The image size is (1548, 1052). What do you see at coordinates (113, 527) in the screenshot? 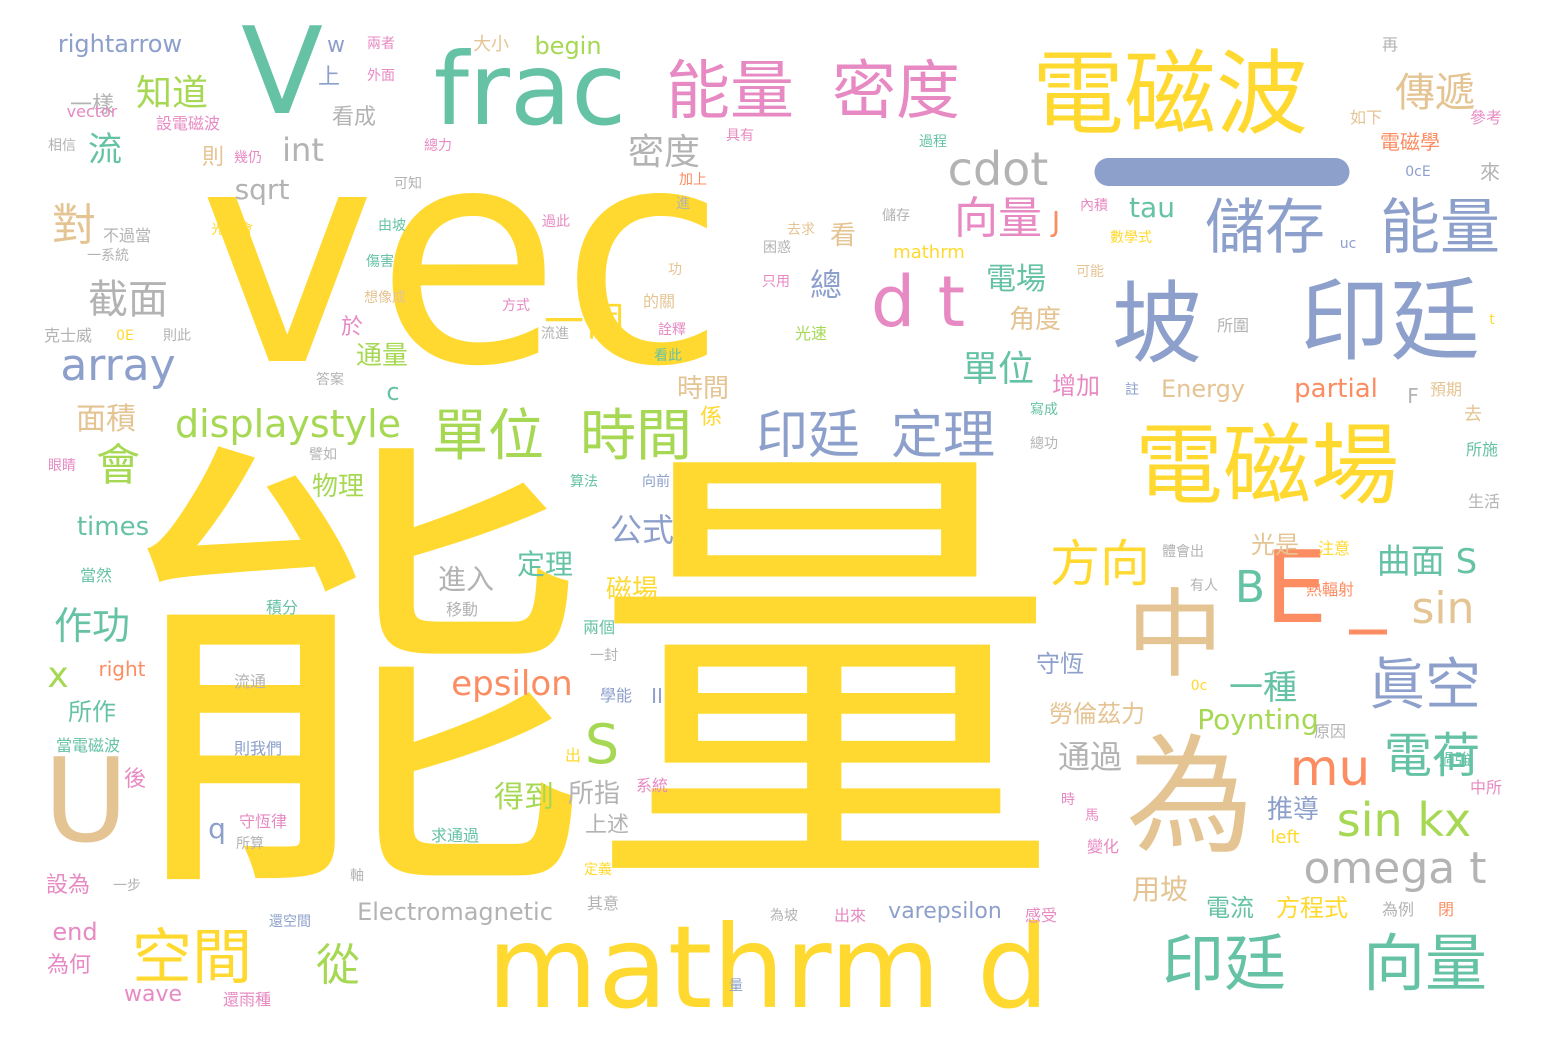
I see `word-times: times` at bounding box center [113, 527].